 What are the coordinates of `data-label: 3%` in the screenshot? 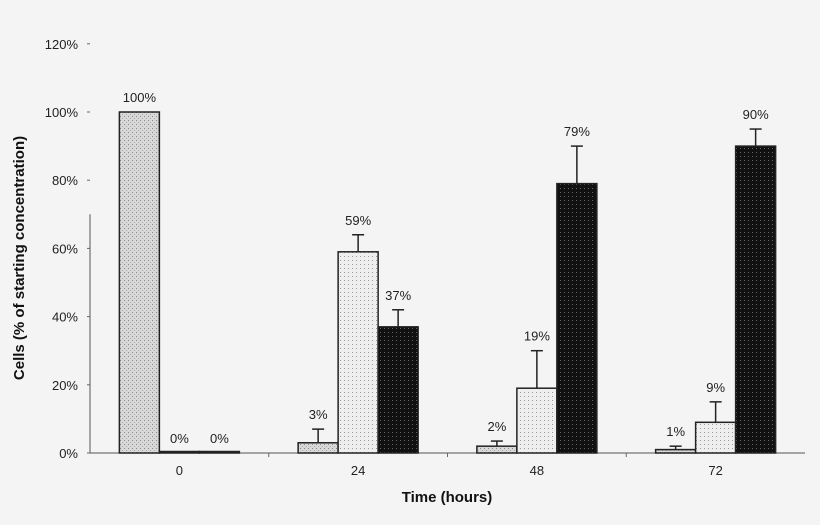 It's located at (318, 414).